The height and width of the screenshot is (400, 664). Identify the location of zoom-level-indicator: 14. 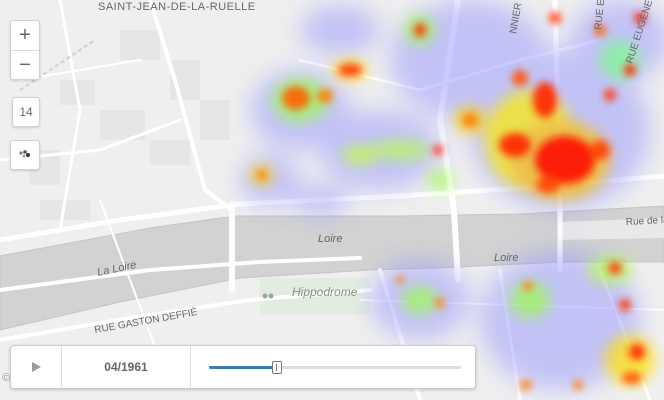
(26, 112).